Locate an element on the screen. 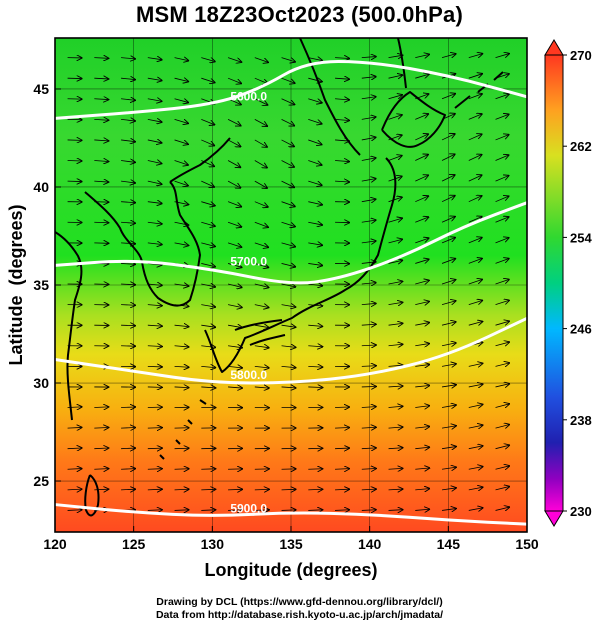 The image size is (599, 625). x-tick-label: 150 is located at coordinates (527, 544).